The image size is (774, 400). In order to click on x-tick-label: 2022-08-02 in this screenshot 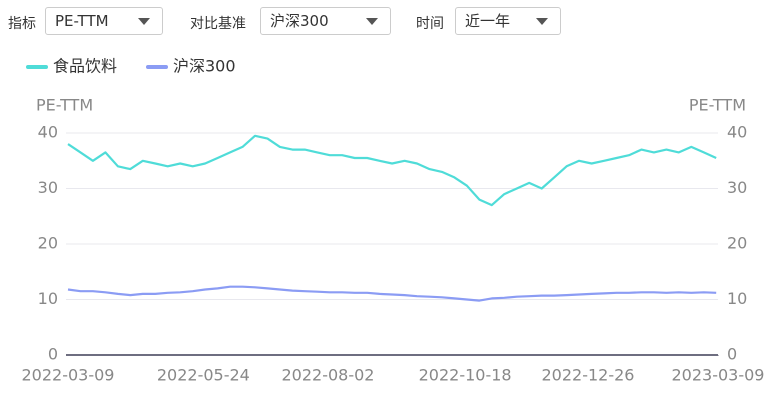, I will do `click(328, 375)`.